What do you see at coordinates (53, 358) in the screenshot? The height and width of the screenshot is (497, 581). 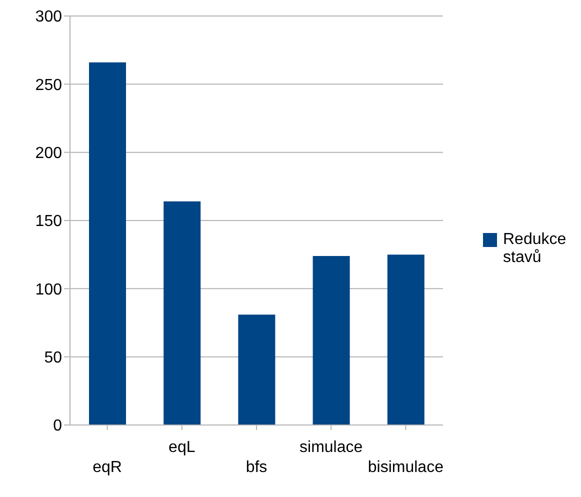 I see `y-tick-label: 50` at bounding box center [53, 358].